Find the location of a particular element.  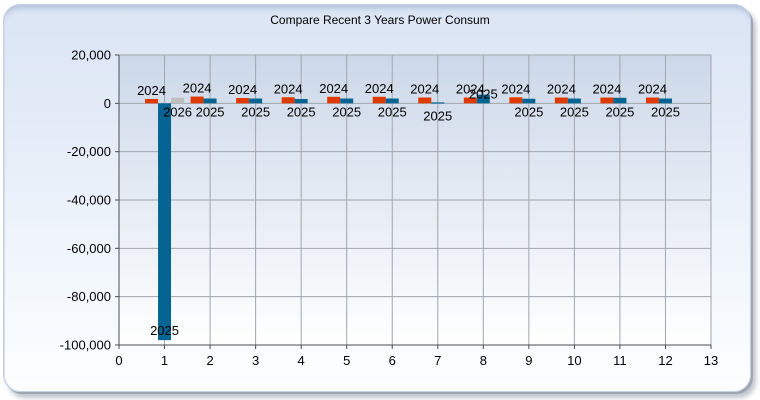

y-tick-label: -40,000 is located at coordinates (89, 200).